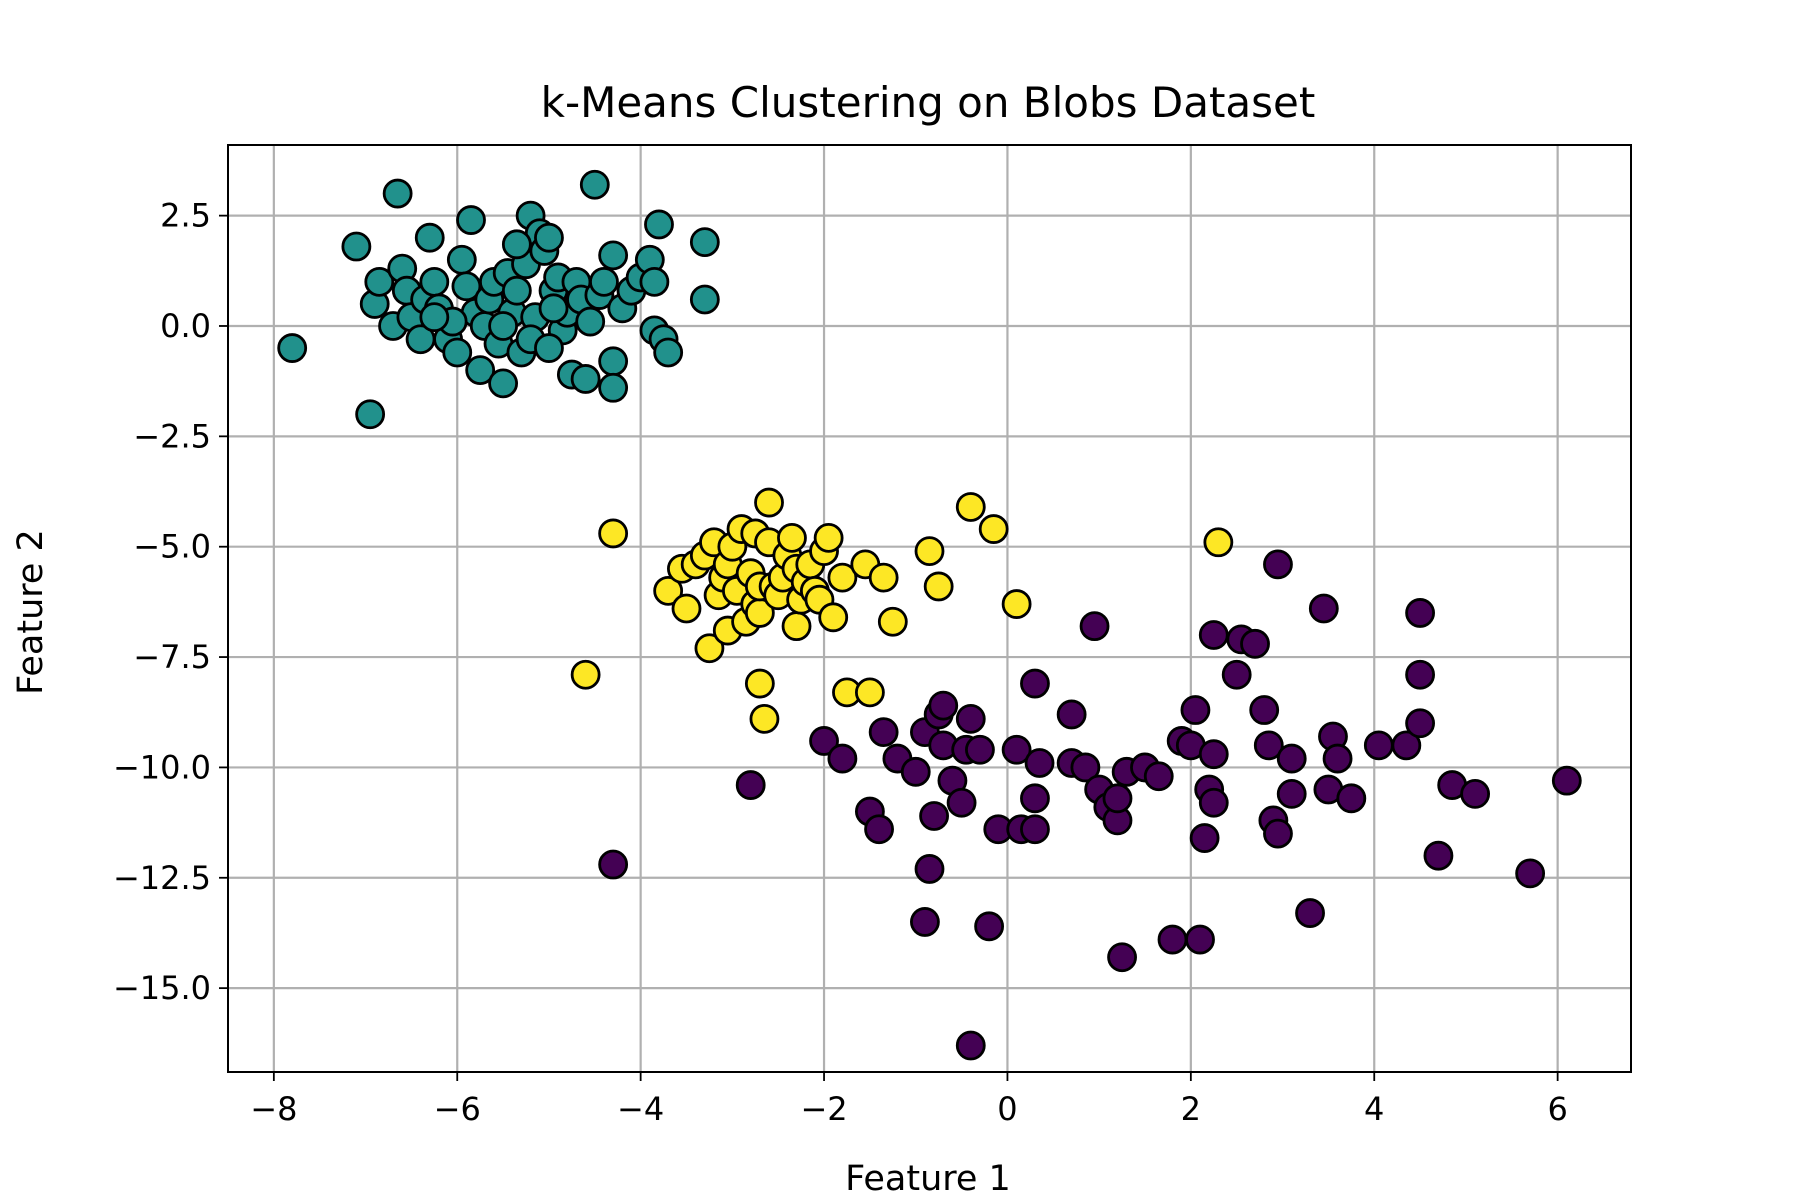 Image resolution: width=1800 pixels, height=1200 pixels. I want to click on x-tick-label: 2, so click(1191, 1109).